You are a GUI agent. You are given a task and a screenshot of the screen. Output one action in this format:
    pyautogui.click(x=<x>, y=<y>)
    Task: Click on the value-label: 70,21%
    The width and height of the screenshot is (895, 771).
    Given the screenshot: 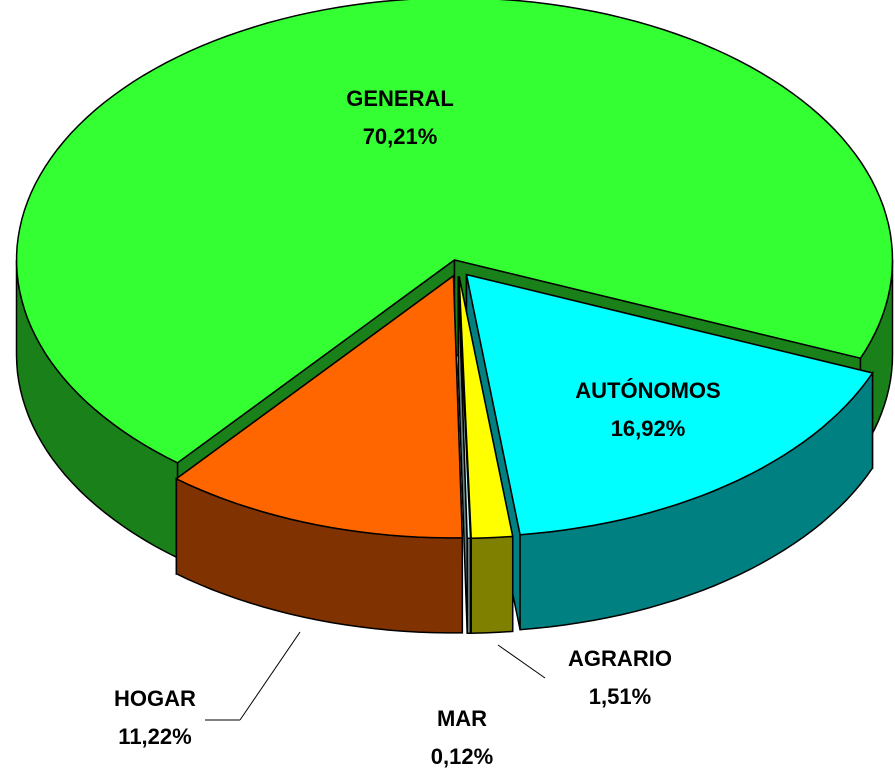 What is the action you would take?
    pyautogui.click(x=400, y=136)
    